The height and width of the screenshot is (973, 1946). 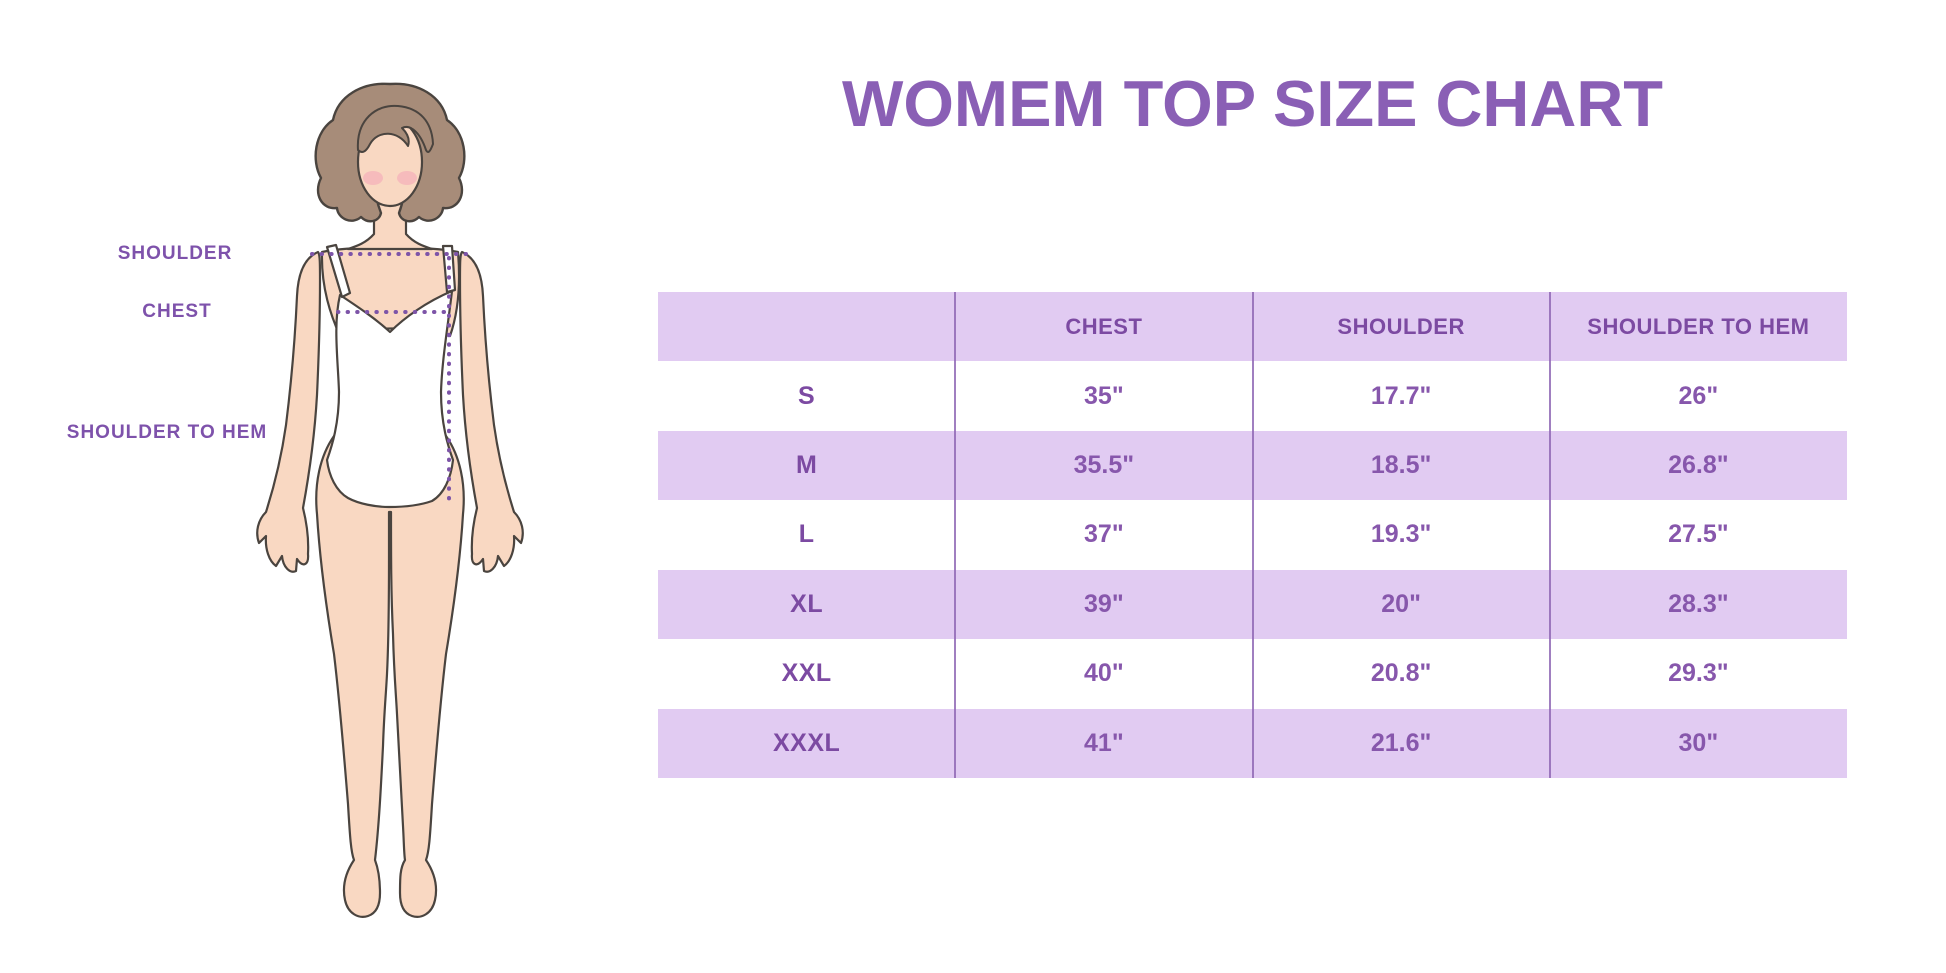 What do you see at coordinates (1104, 465) in the screenshot?
I see `chest-value: 35.5"` at bounding box center [1104, 465].